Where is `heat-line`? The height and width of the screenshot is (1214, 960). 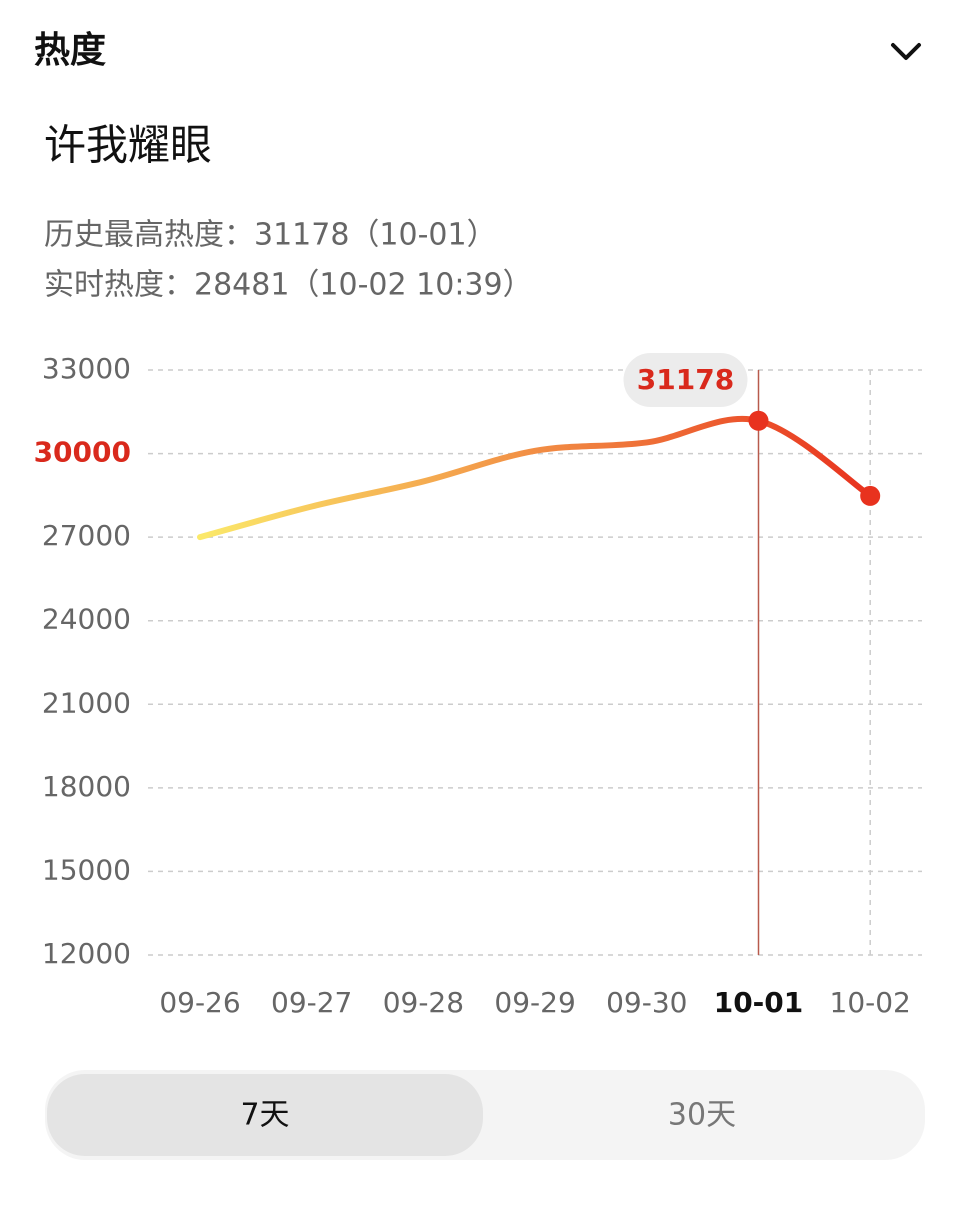 heat-line is located at coordinates (535, 478).